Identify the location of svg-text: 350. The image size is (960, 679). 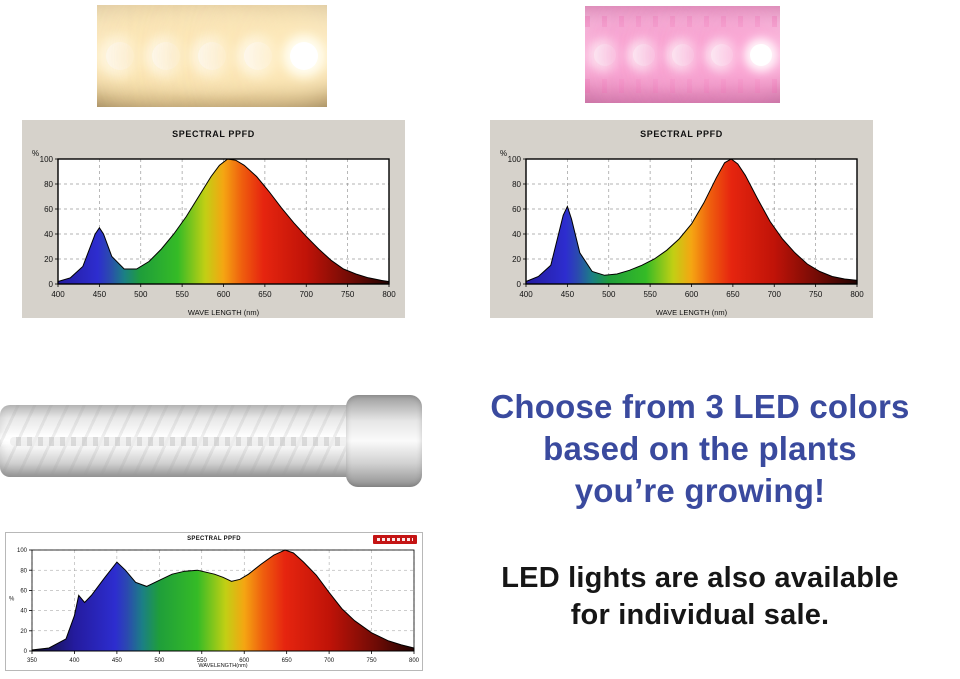
(32, 661).